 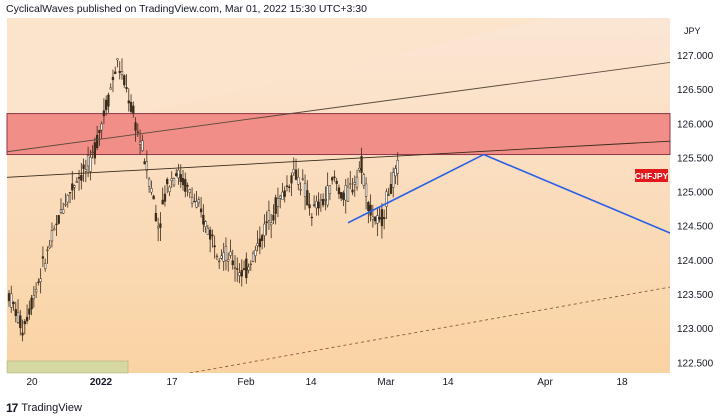 What do you see at coordinates (651, 175) in the screenshot?
I see `symbol-badge: CHFJPY` at bounding box center [651, 175].